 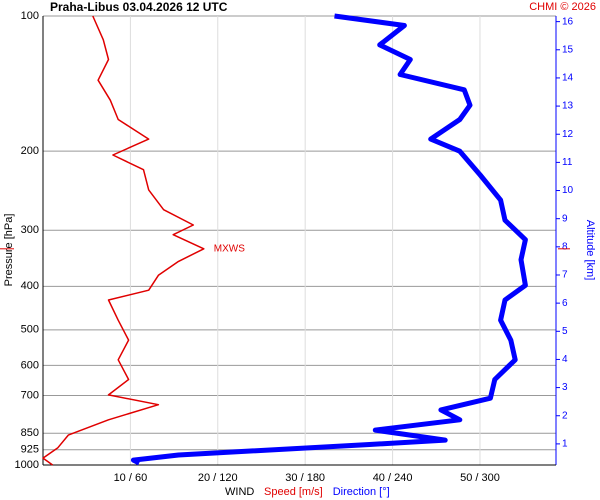 I want to click on x-tick-label: 30 / 180, so click(x=305, y=478).